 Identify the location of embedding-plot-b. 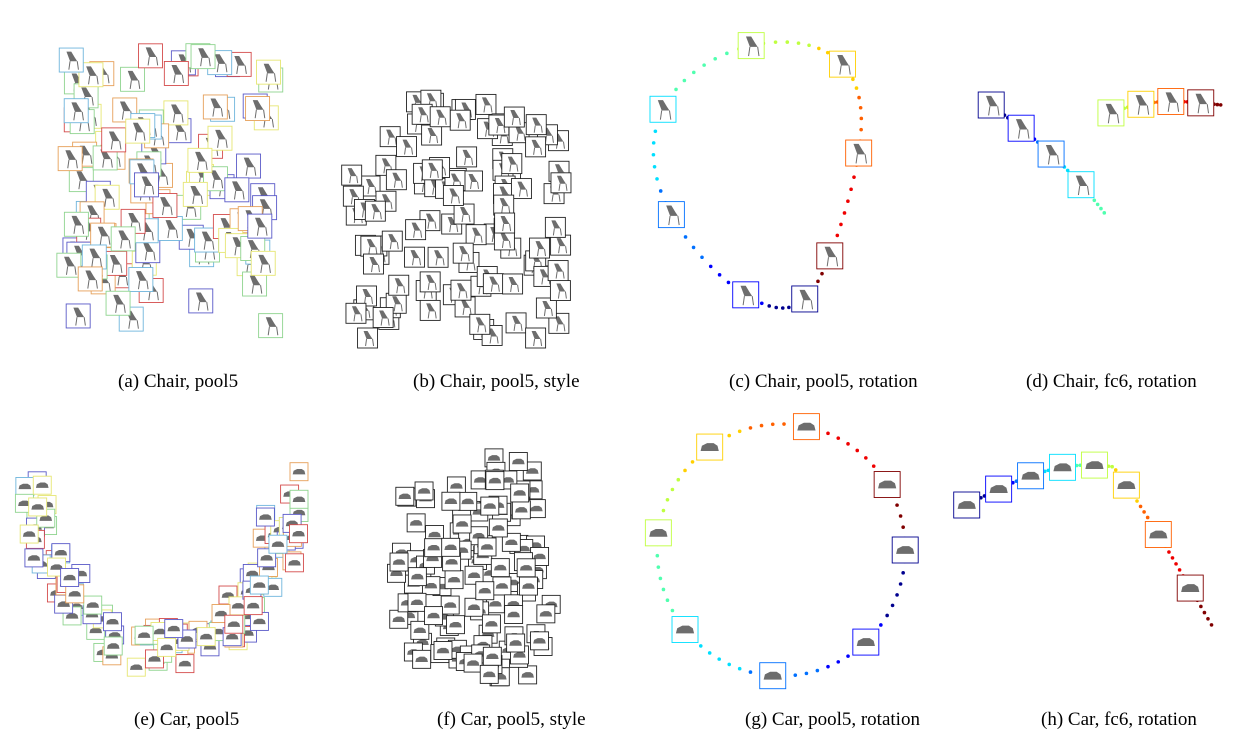
(456, 219).